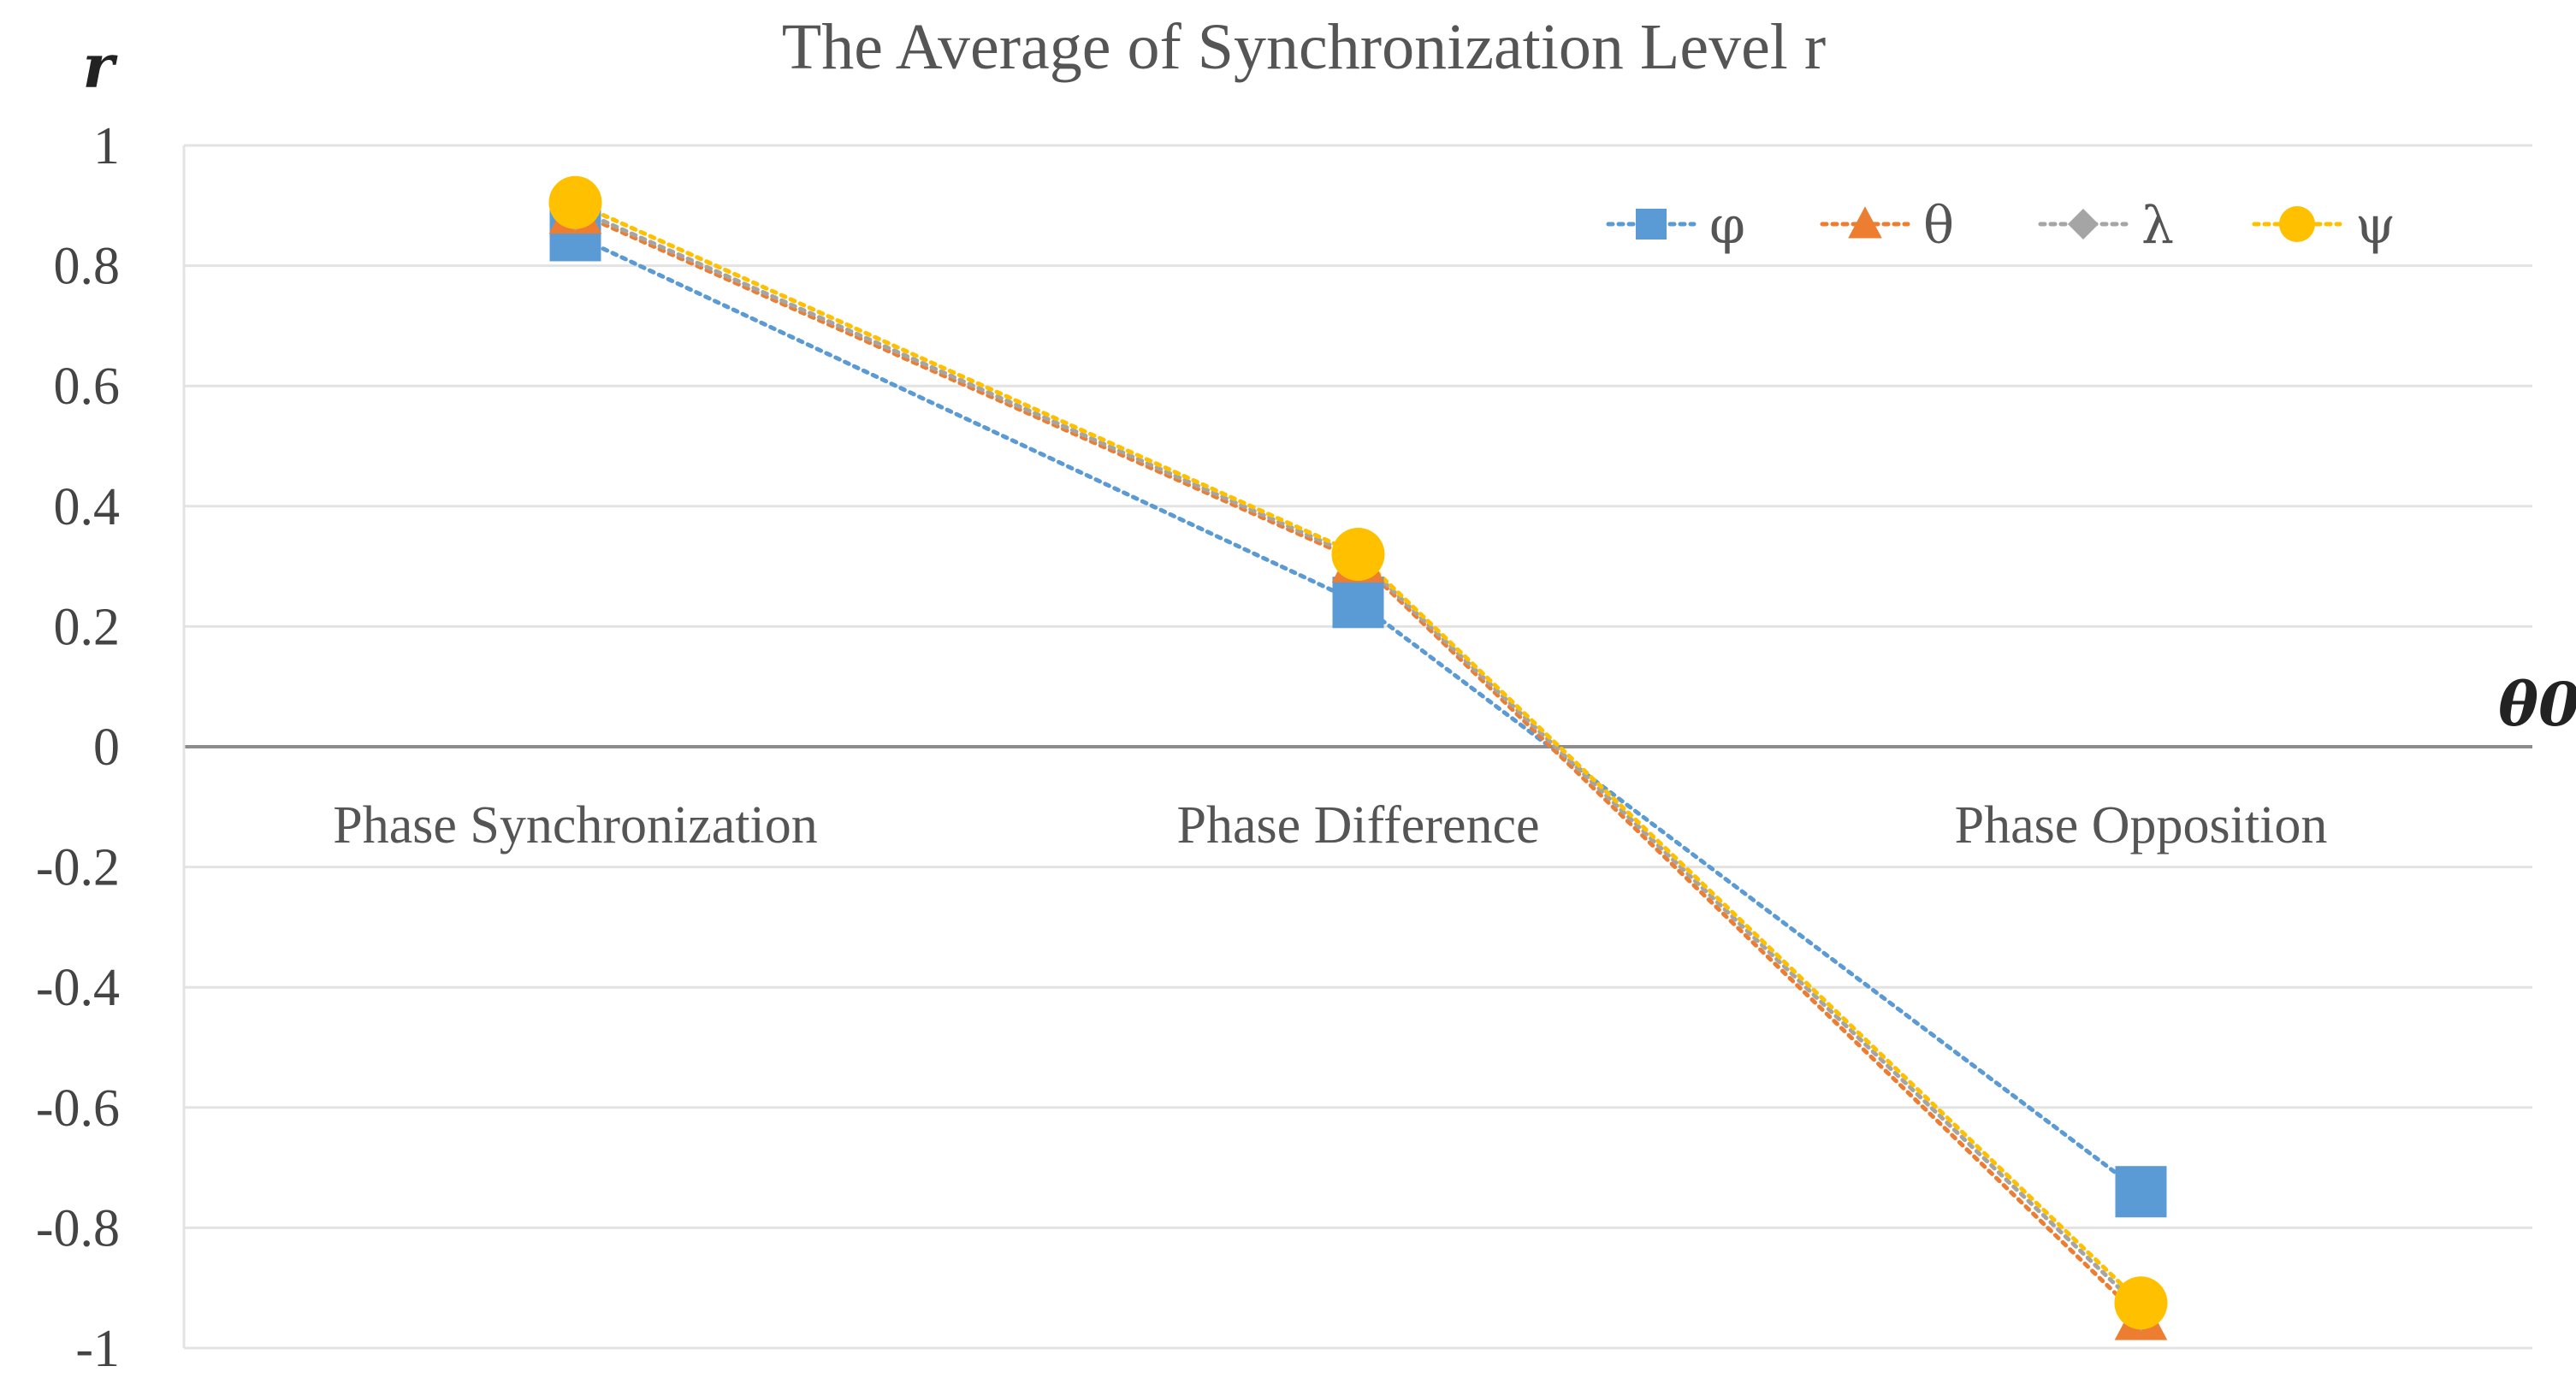 This screenshot has height=1378, width=2576. I want to click on legend-label-1: θ, so click(1938, 226).